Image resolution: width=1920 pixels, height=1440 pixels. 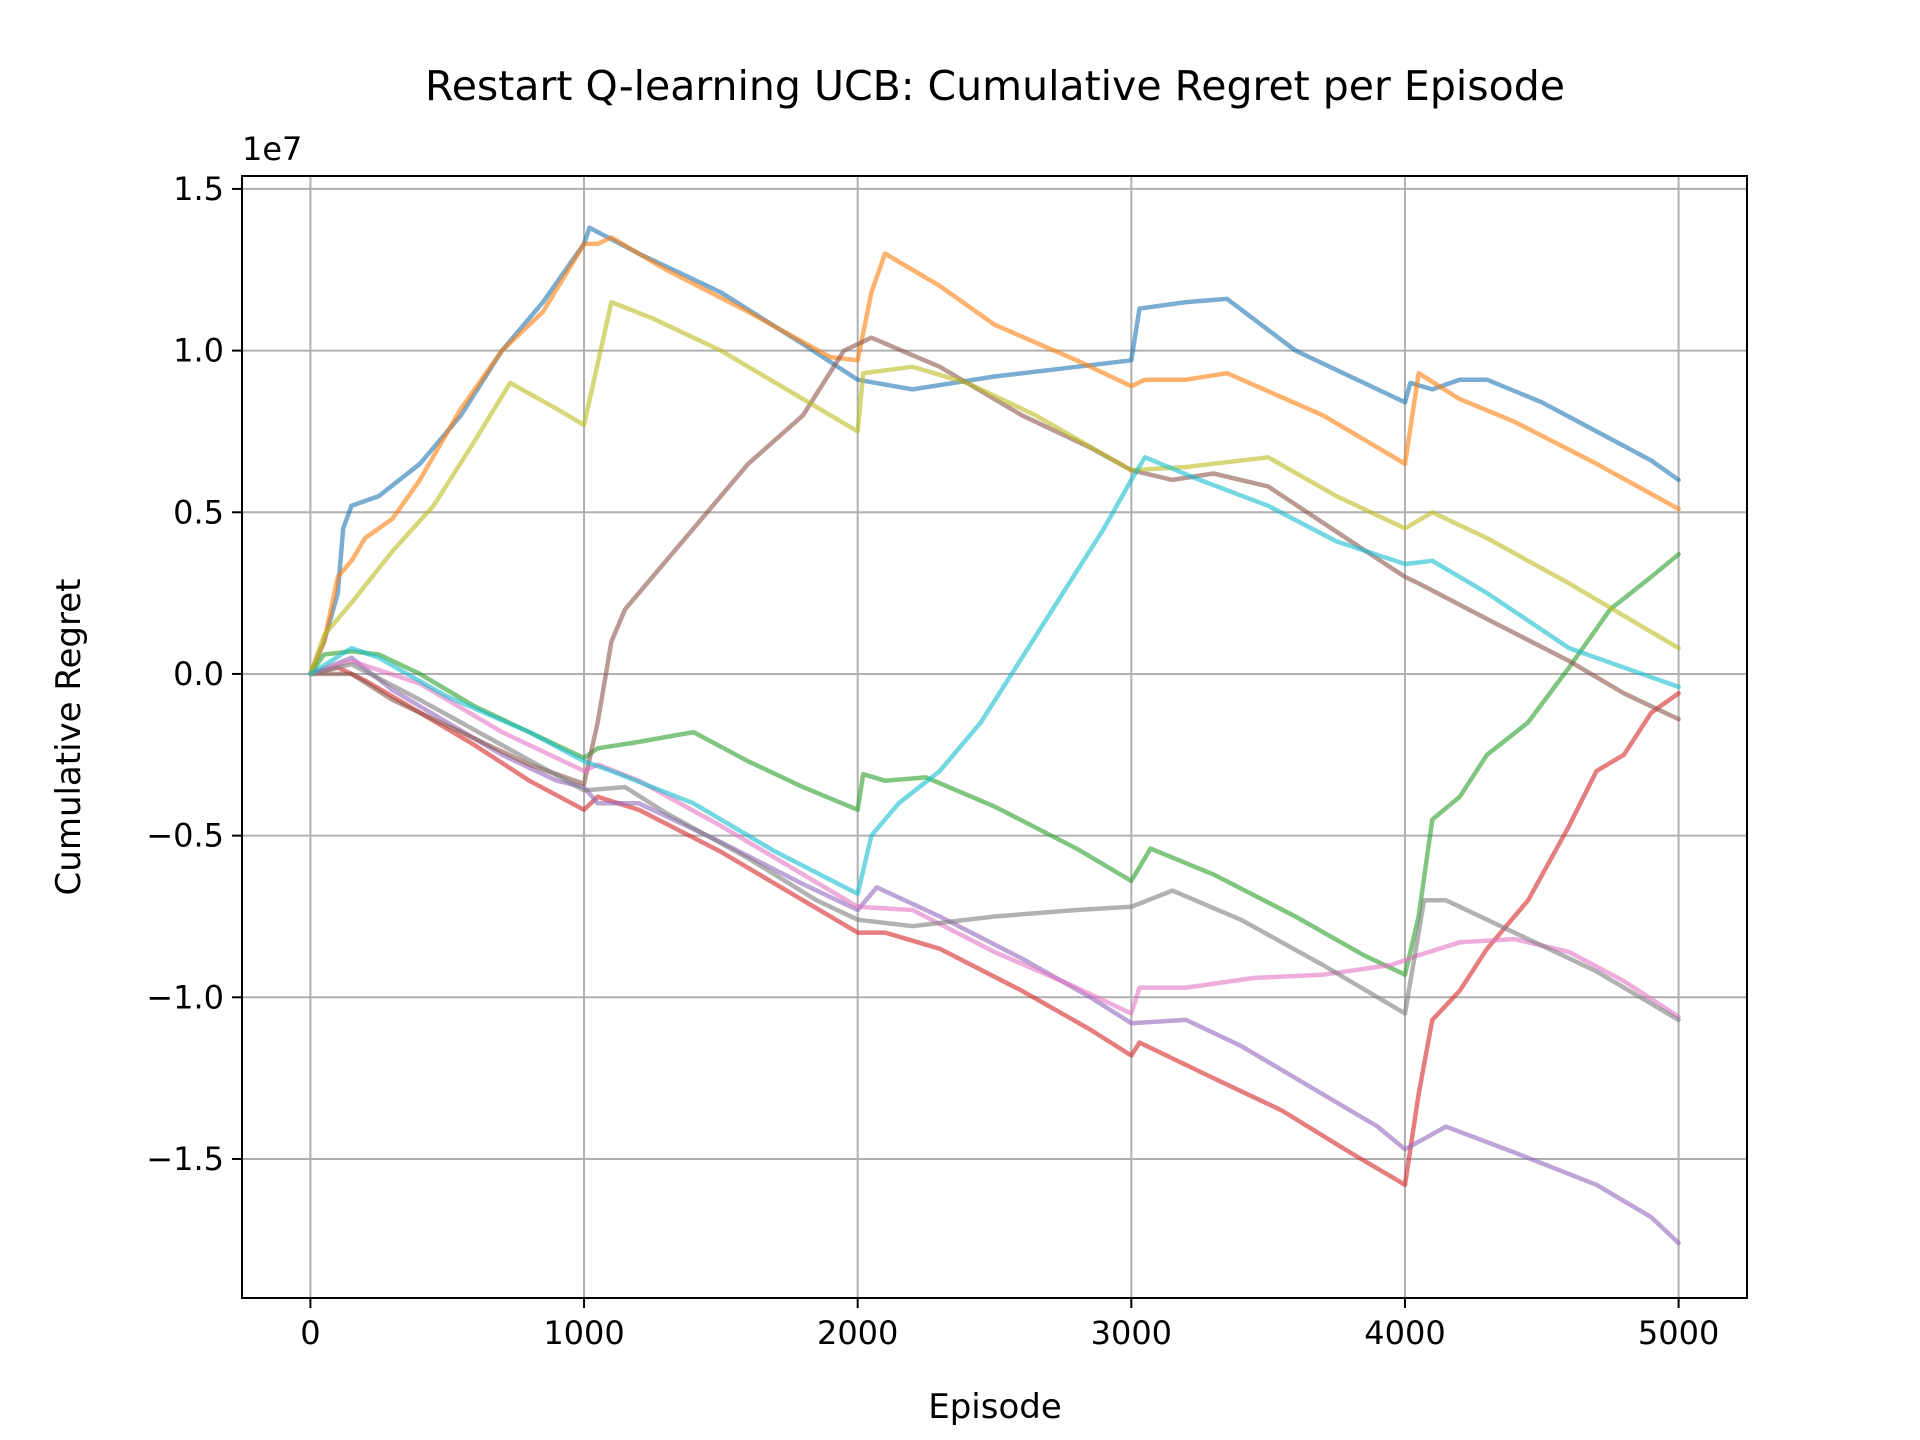 What do you see at coordinates (185, 836) in the screenshot?
I see `y-tick-label: −0.5` at bounding box center [185, 836].